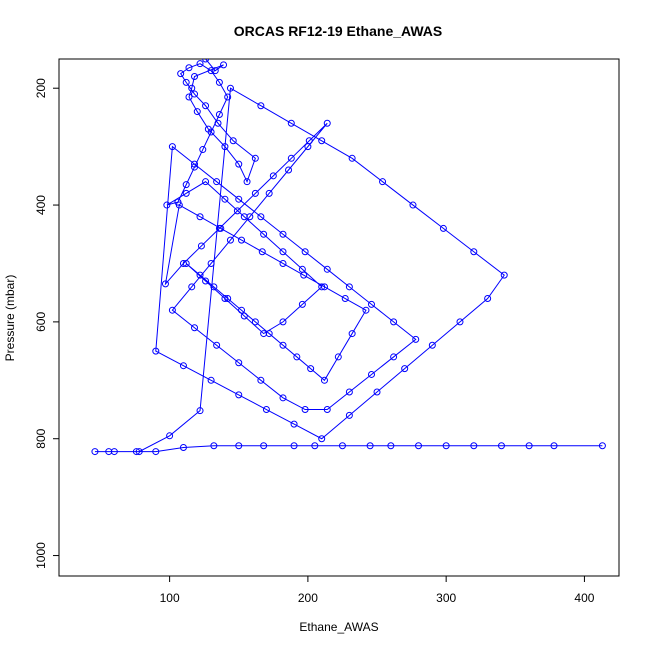  I want to click on y-tick-label: 800, so click(41, 438).